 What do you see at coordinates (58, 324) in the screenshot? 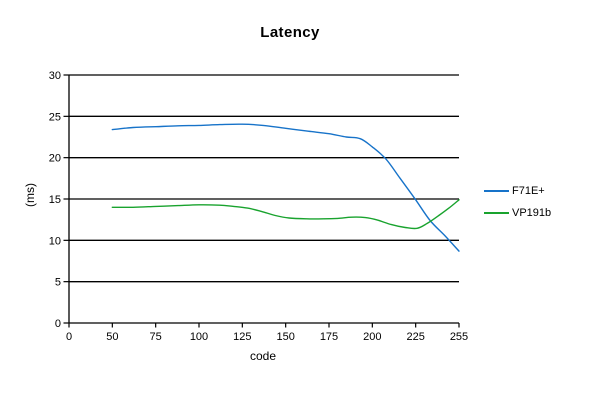
I see `y-tick-label-0: 0` at bounding box center [58, 324].